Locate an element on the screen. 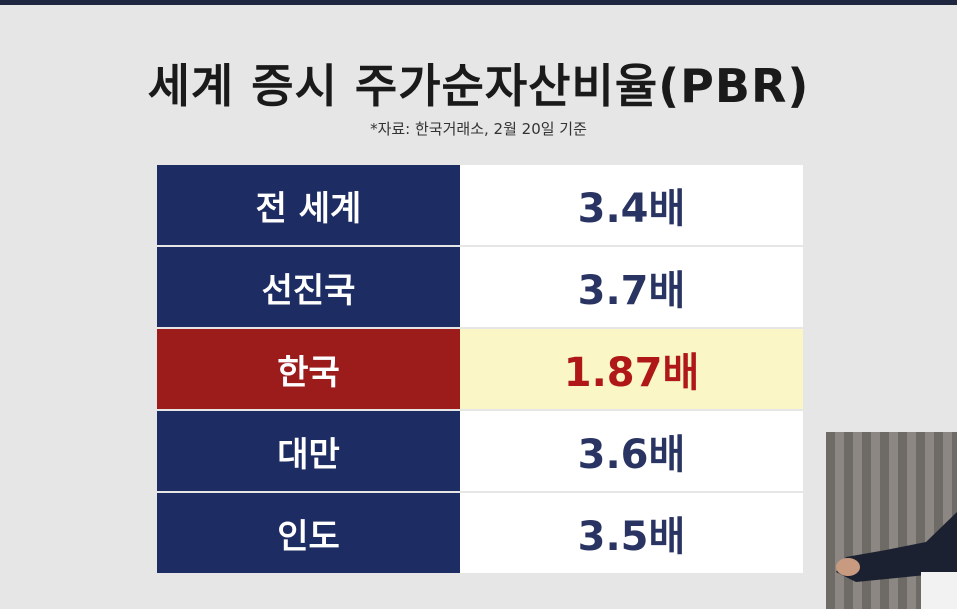 This screenshot has height=609, width=957. table-row: 대만 3.6배 is located at coordinates (480, 451).